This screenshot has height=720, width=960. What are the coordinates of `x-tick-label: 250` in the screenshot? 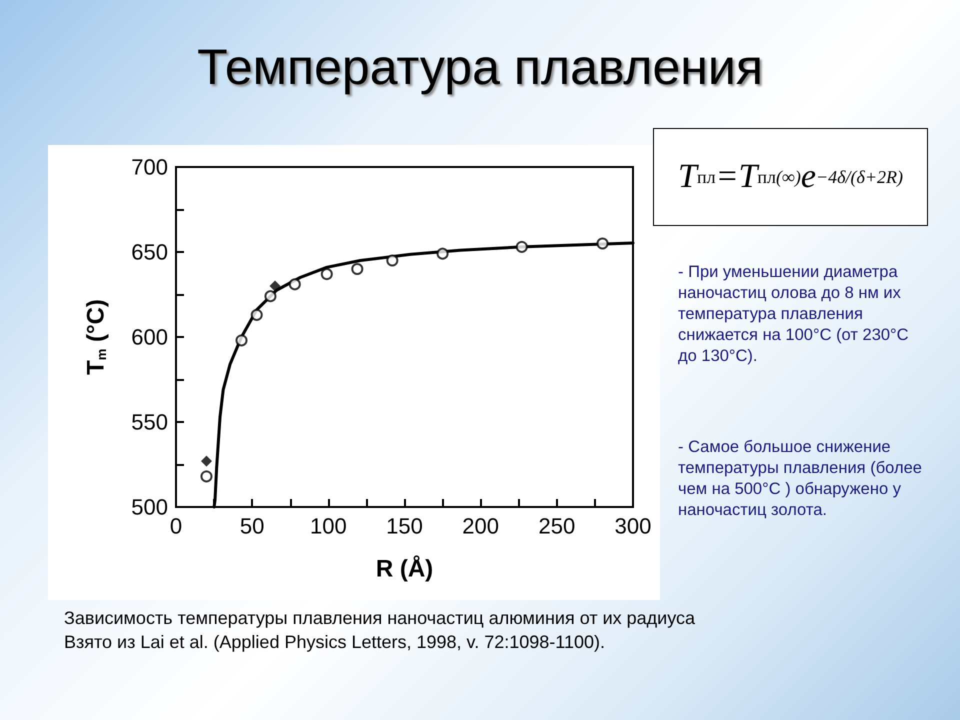 It's located at (557, 526).